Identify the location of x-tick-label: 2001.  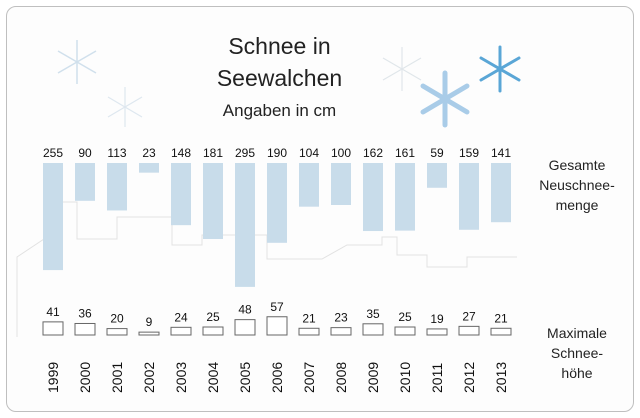
(117, 377).